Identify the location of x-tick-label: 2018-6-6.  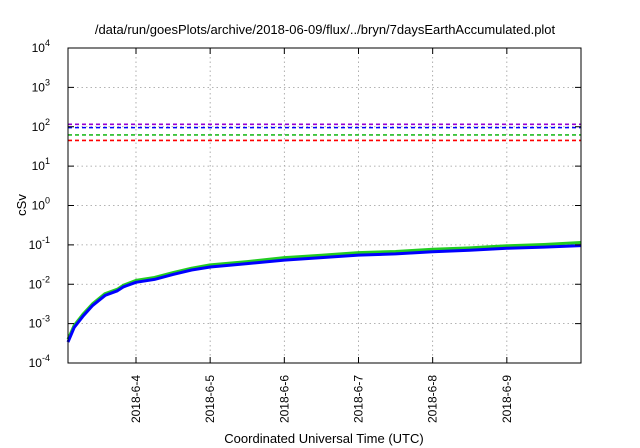
(284, 399).